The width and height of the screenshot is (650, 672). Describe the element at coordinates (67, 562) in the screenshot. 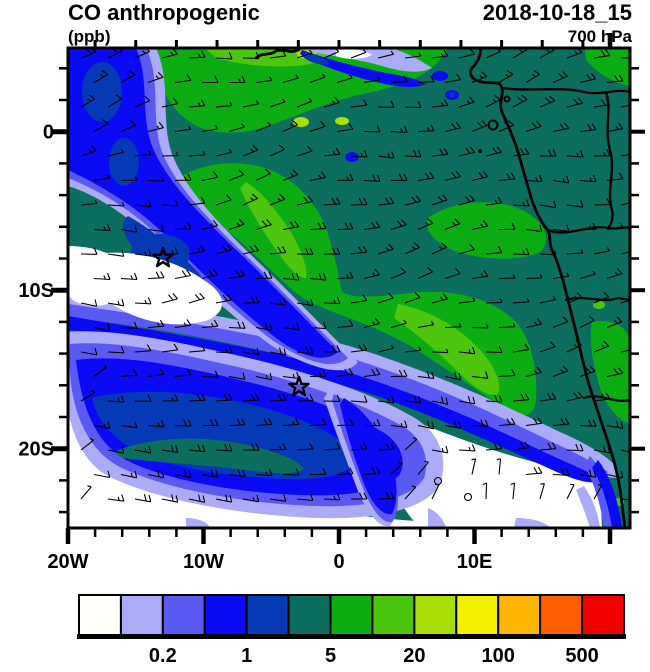

I see `x-axis-label: 20W` at that location.